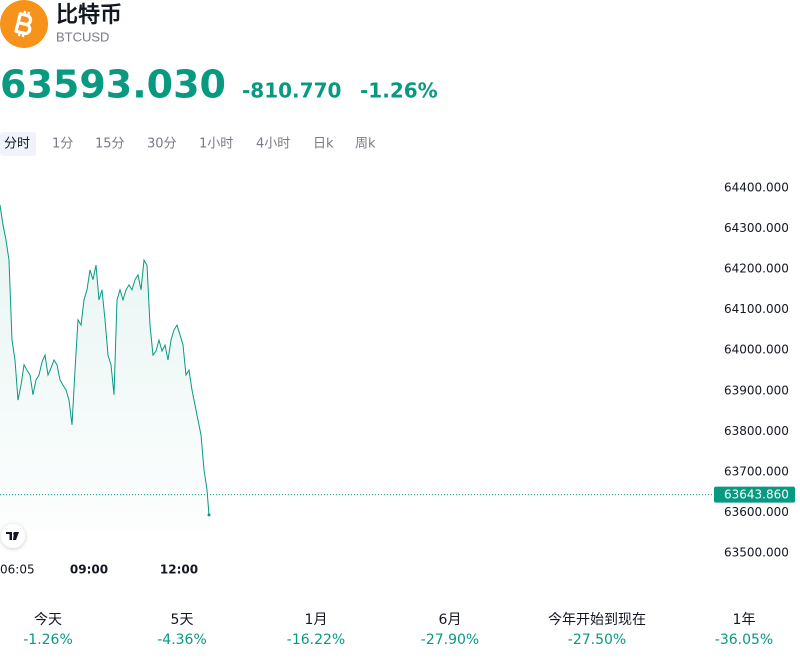 The height and width of the screenshot is (664, 800). What do you see at coordinates (273, 144) in the screenshot?
I see `tab: 4小时` at bounding box center [273, 144].